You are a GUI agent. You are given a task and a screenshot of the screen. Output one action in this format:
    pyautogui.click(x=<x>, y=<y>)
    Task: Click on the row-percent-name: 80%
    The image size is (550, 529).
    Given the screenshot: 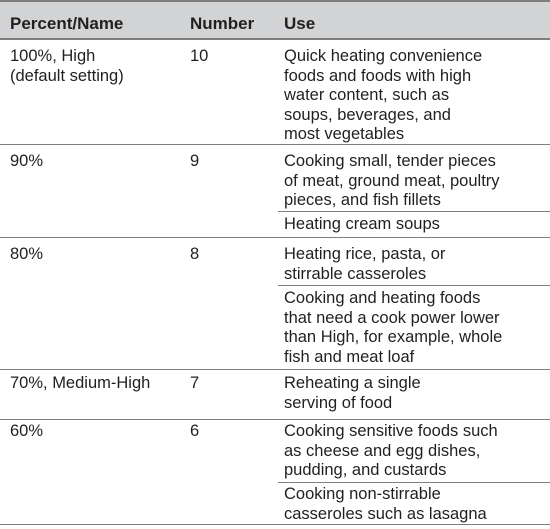 What is the action you would take?
    pyautogui.click(x=27, y=254)
    